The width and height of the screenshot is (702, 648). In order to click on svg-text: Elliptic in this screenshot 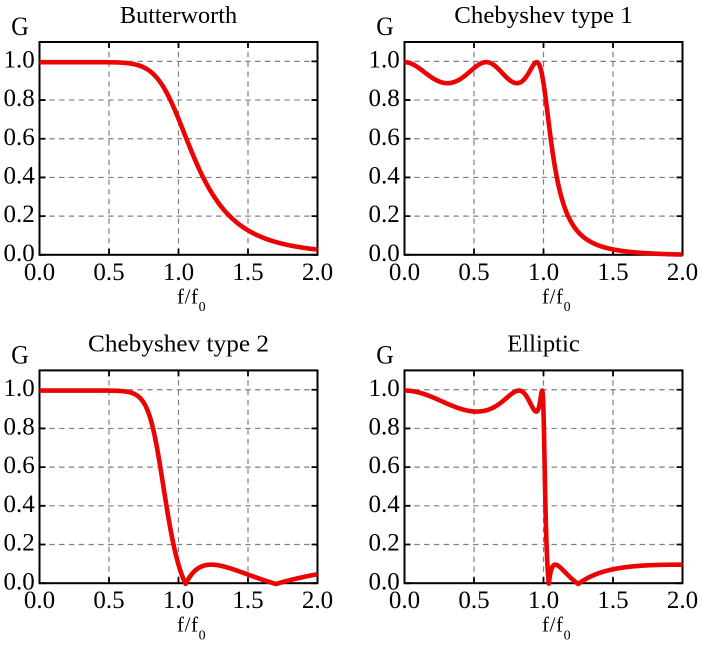, I will do `click(543, 344)`.